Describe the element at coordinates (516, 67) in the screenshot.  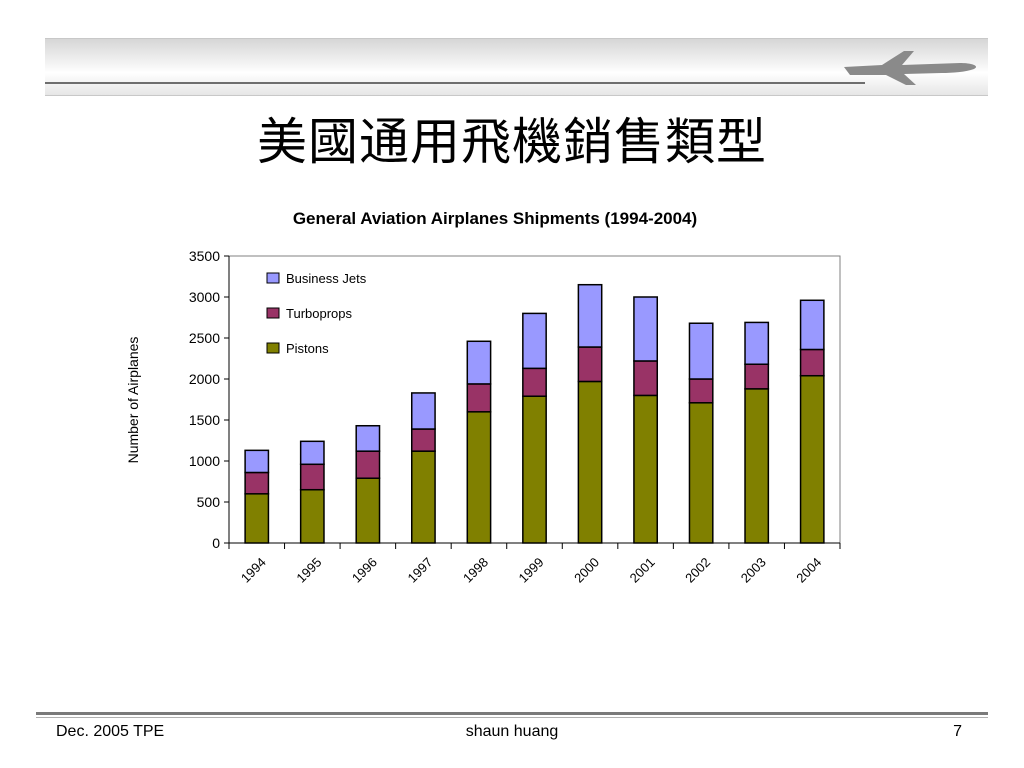
I see `header-band` at that location.